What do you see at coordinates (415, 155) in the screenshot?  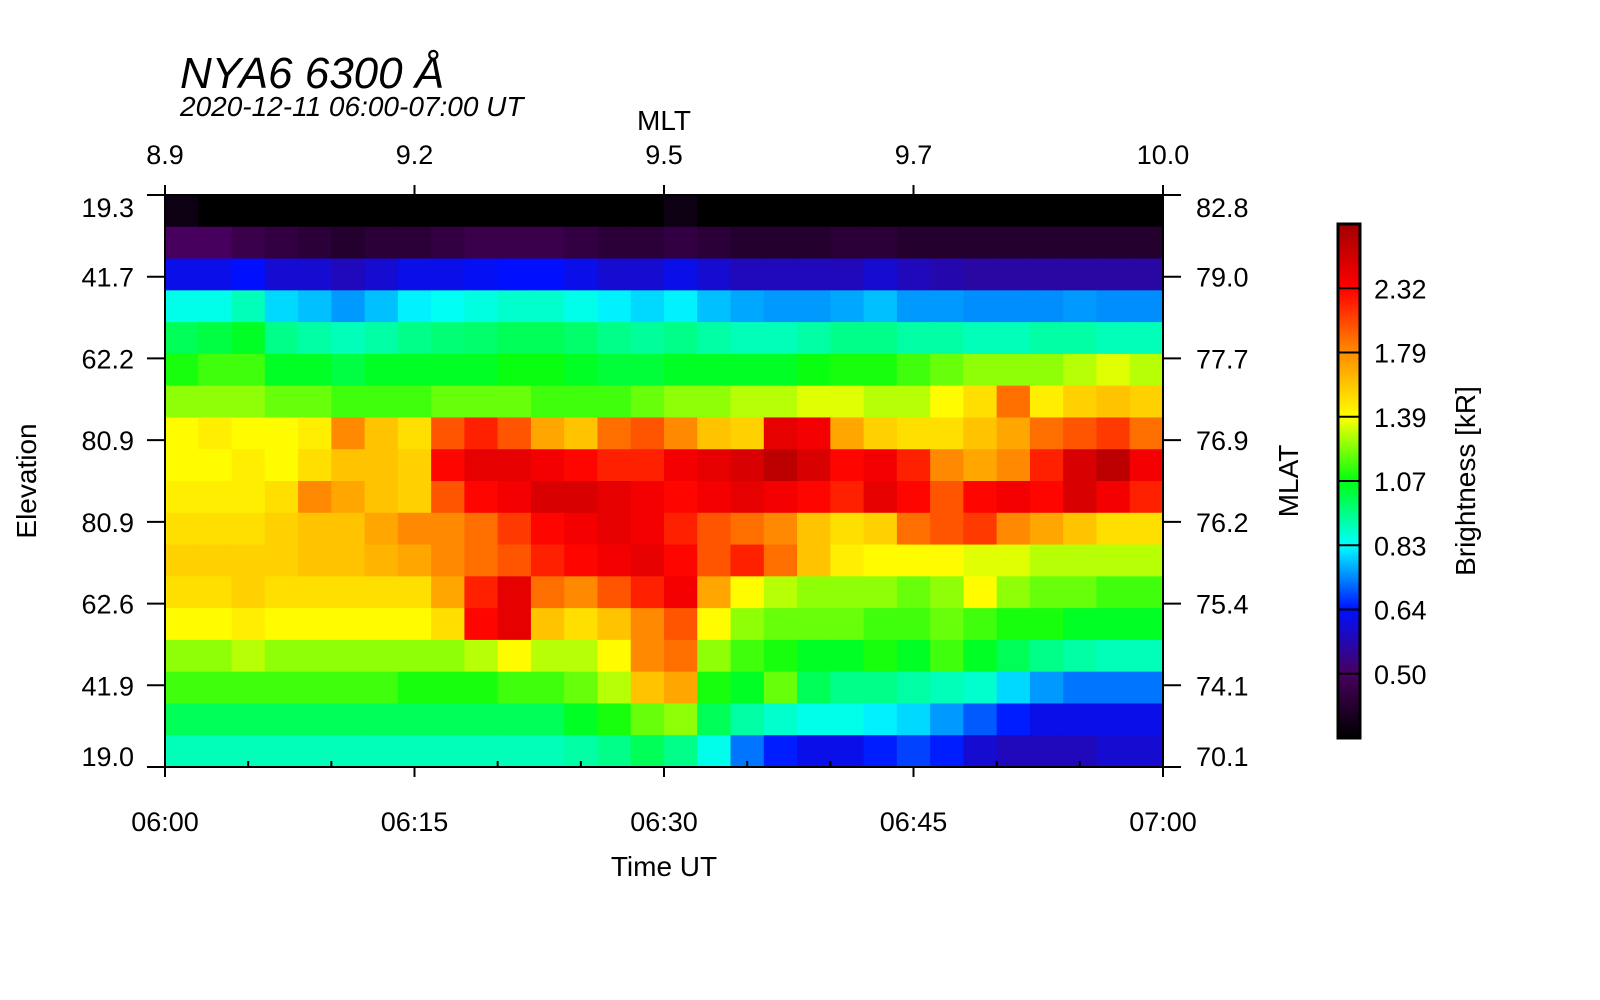 I see `top-tick-label: 9.2` at bounding box center [415, 155].